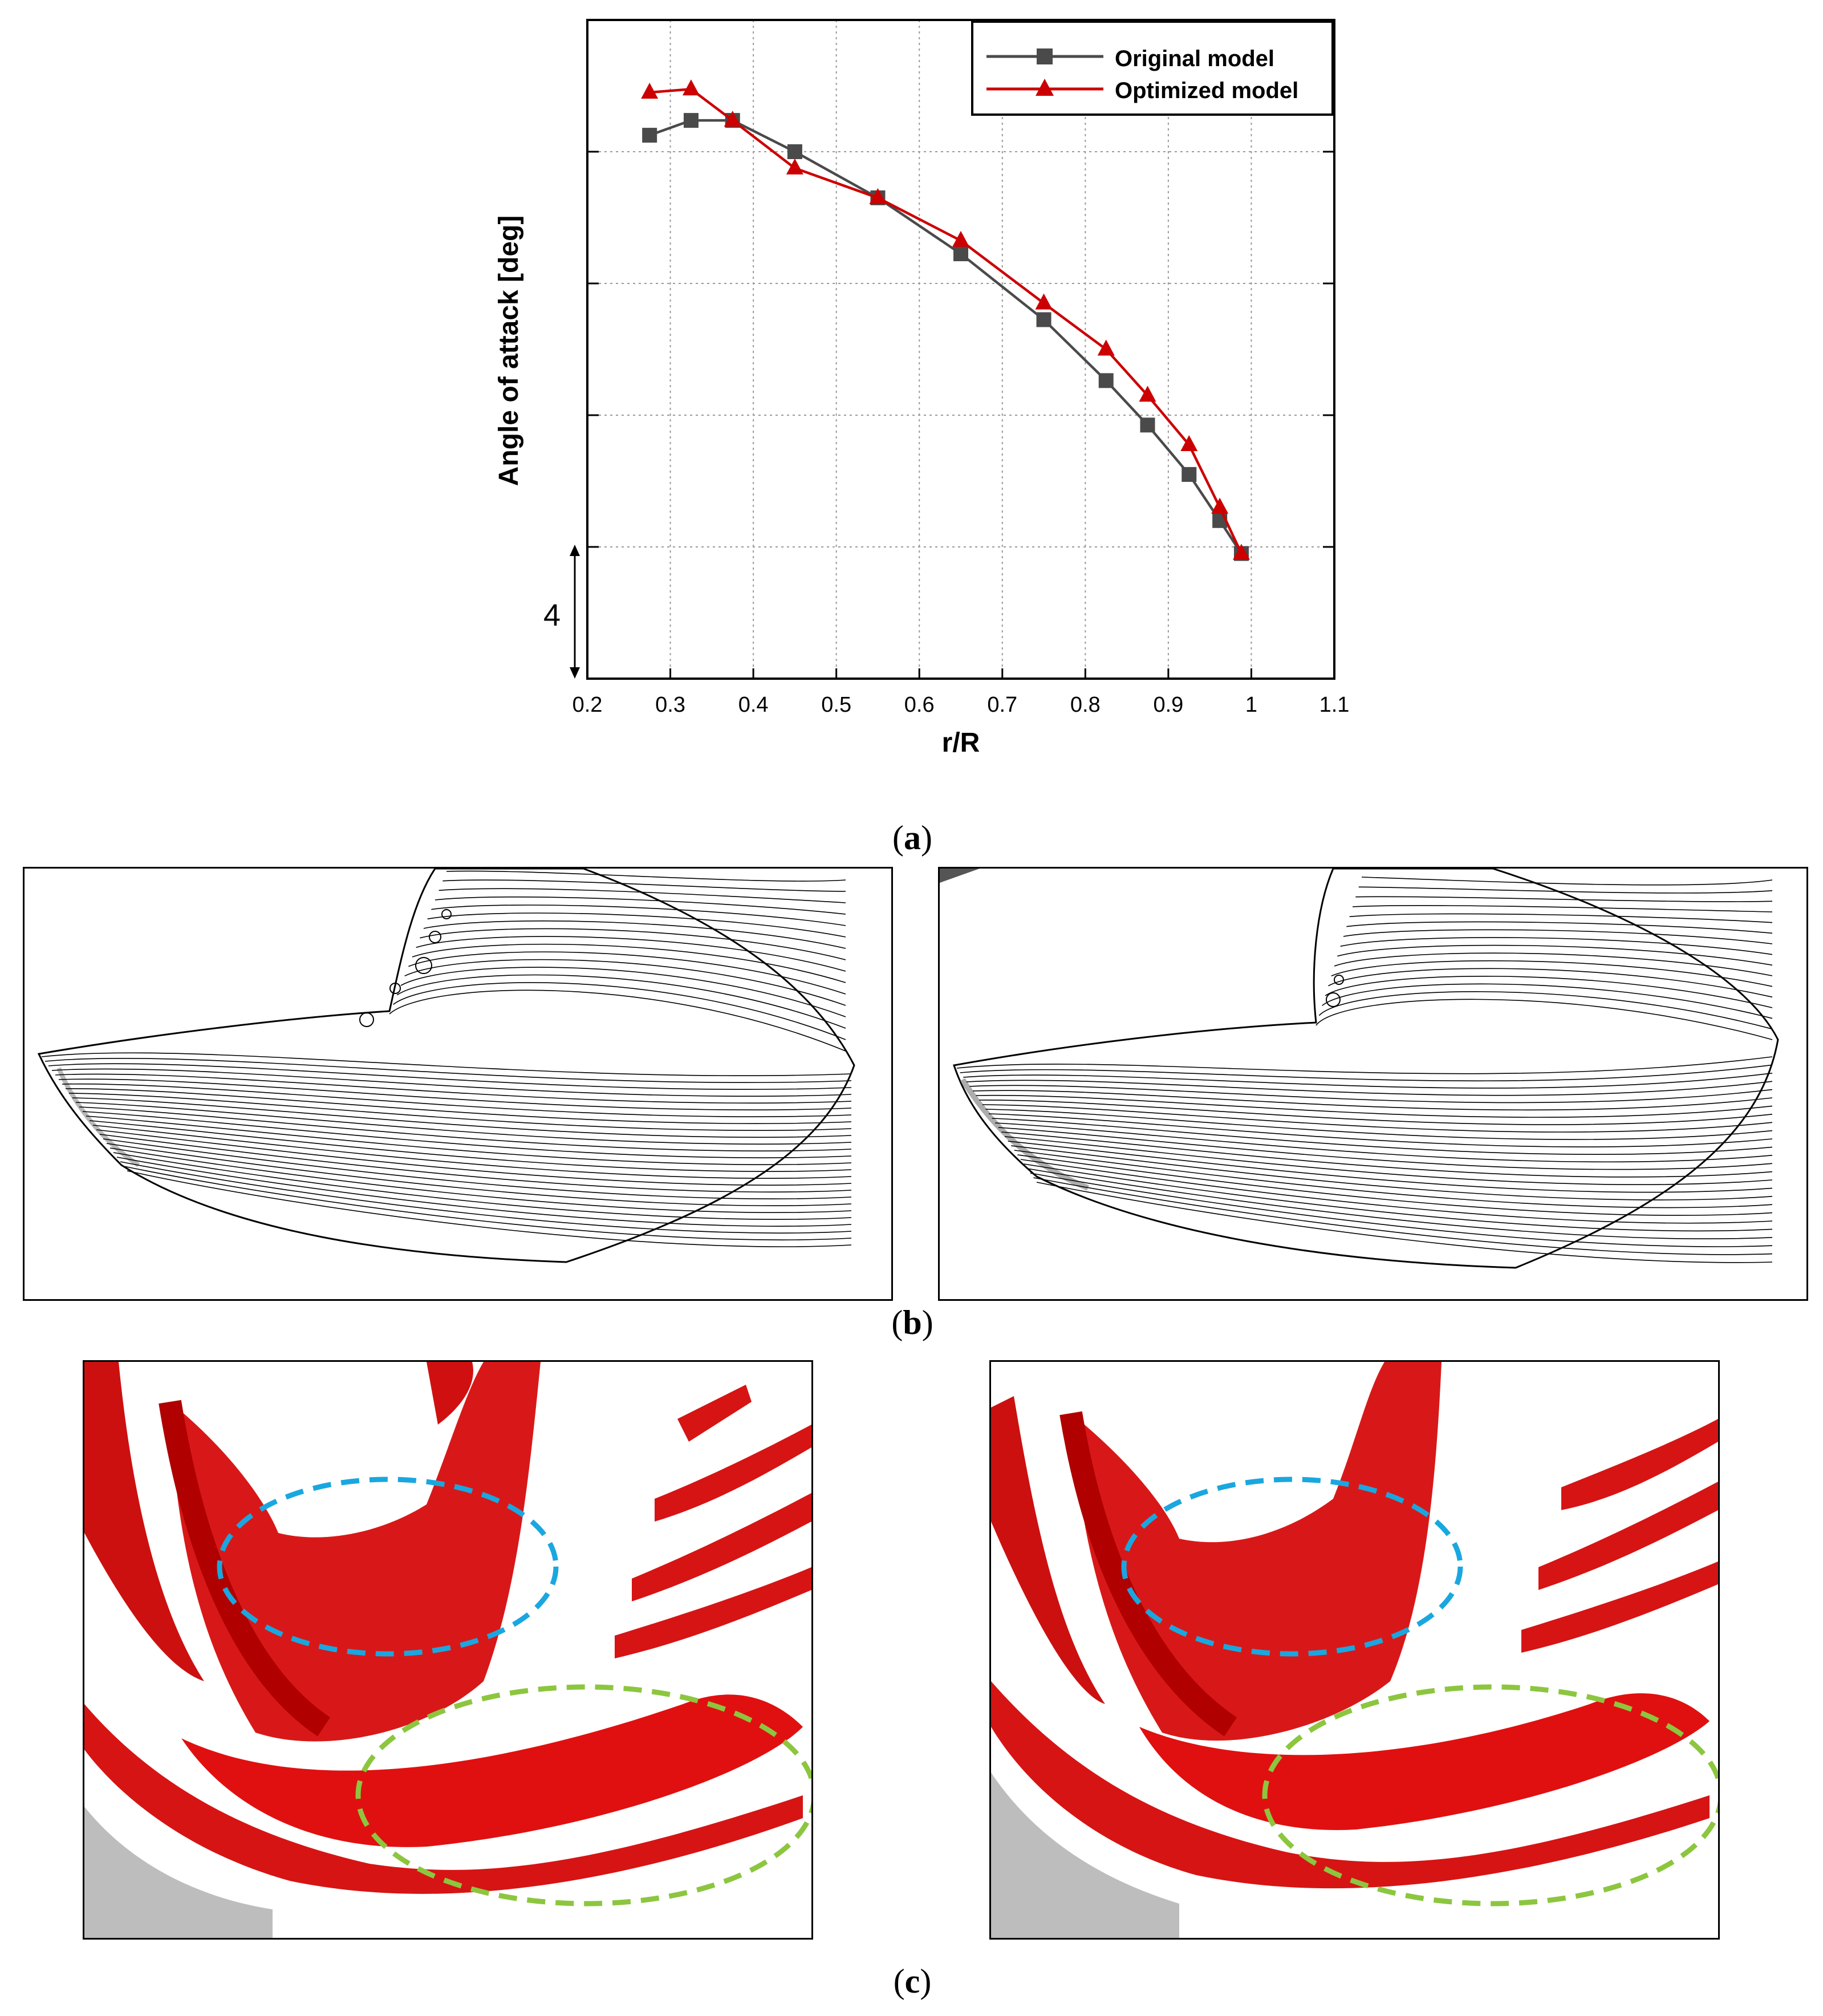 The height and width of the screenshot is (2016, 1823). I want to click on panel-label-b: (b), so click(912, 1322).